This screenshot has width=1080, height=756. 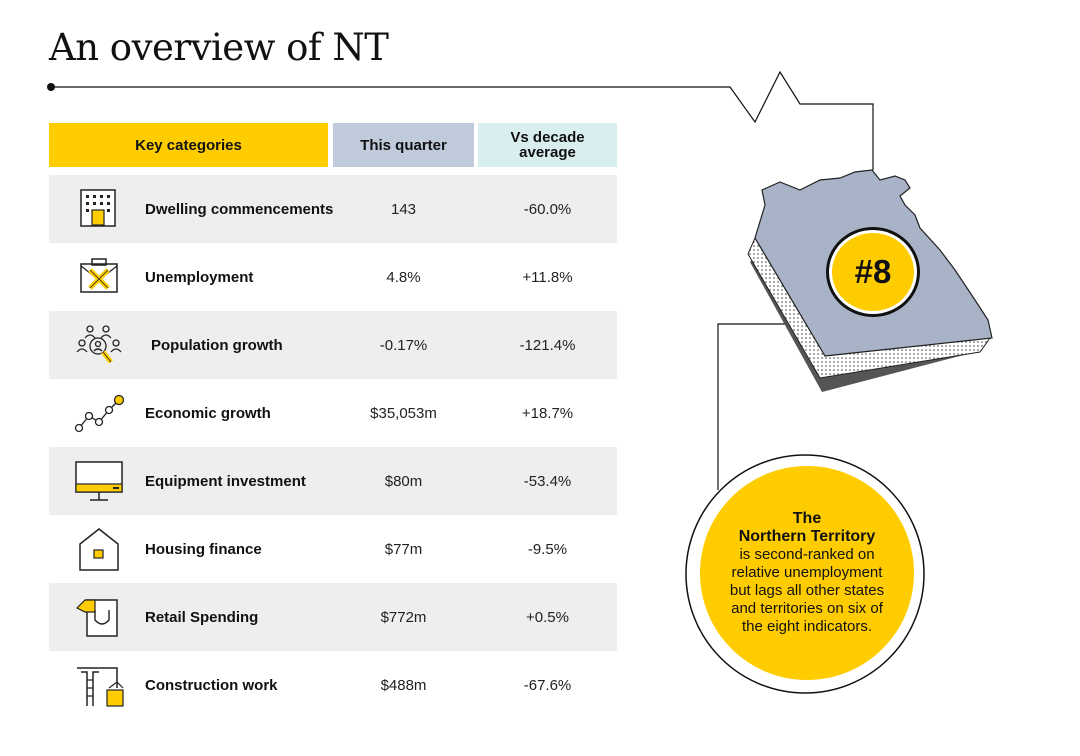 What do you see at coordinates (547, 145) in the screenshot?
I see `header-vs-decade-average: Vs decade average` at bounding box center [547, 145].